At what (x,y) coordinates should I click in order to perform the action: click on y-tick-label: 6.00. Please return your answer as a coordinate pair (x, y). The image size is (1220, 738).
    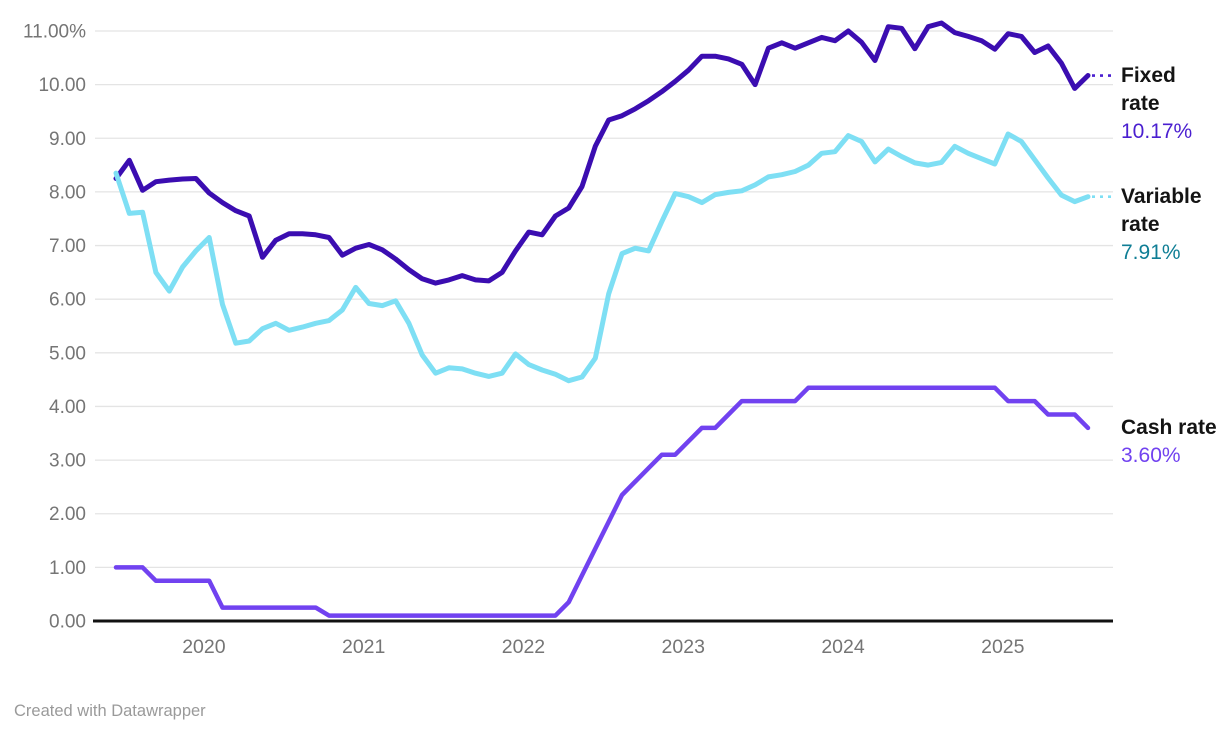
    Looking at the image, I should click on (67, 300).